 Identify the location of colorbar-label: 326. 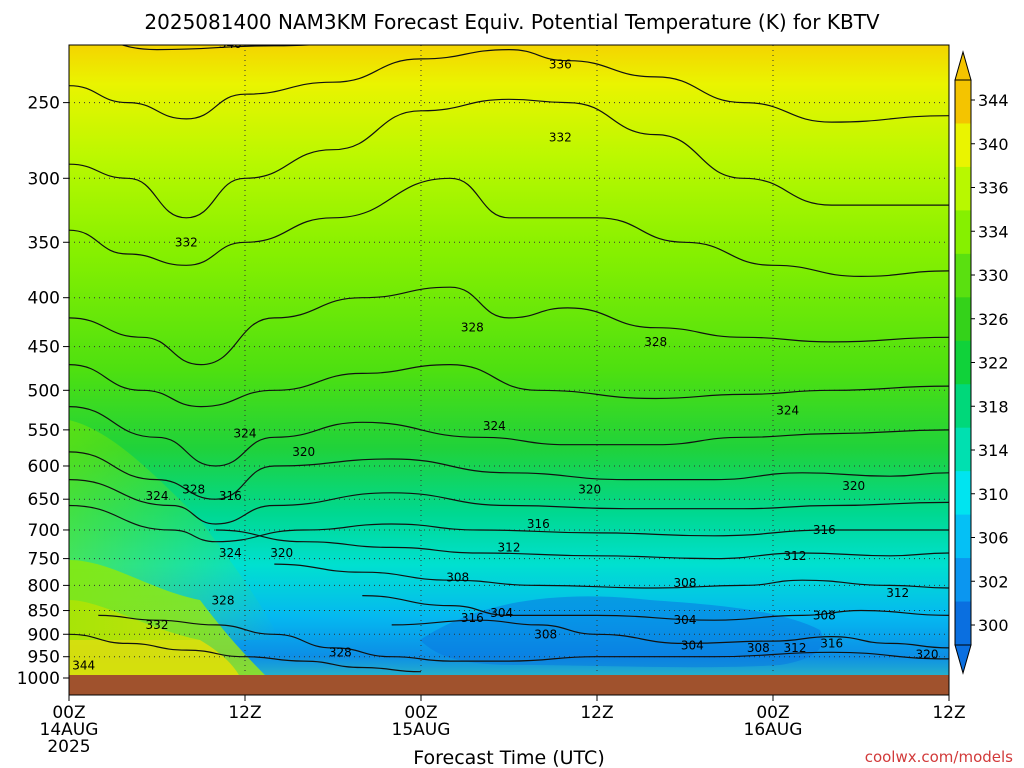
(993, 319).